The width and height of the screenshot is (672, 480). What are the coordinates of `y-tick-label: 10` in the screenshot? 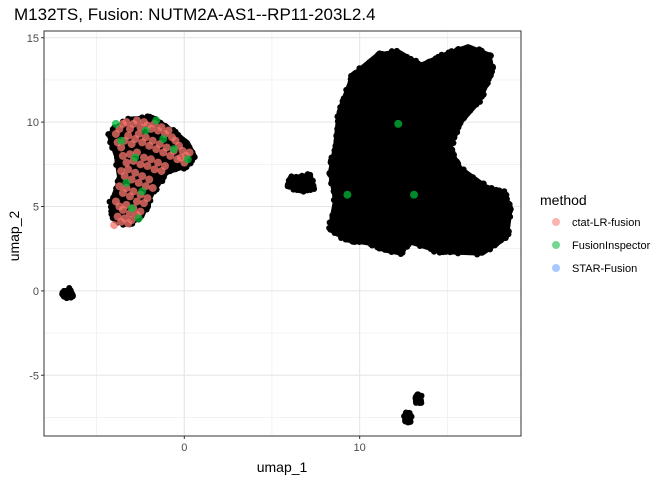 It's located at (33, 123).